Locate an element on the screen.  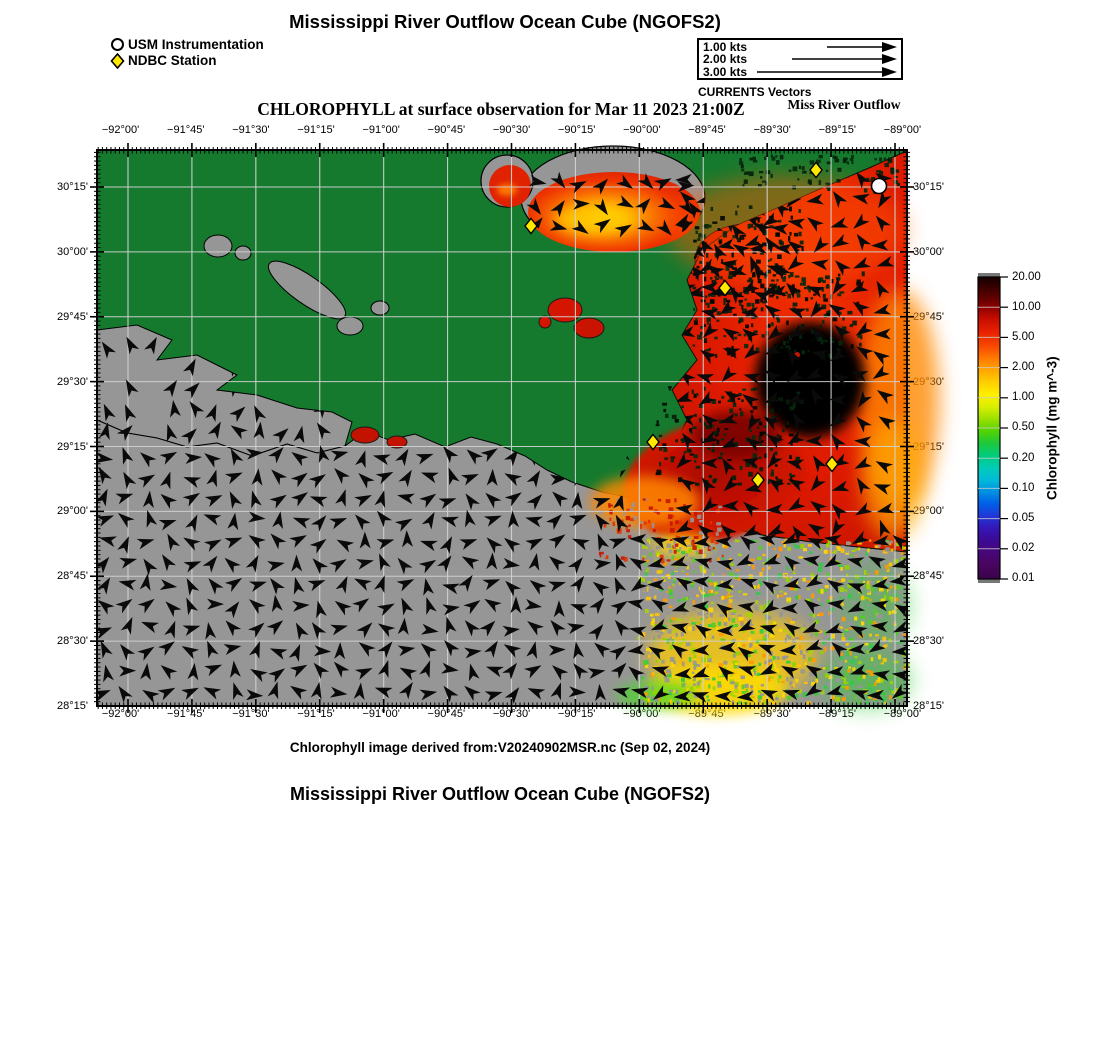
colorbar-tick-label: 0.01 is located at coordinates (1023, 577).